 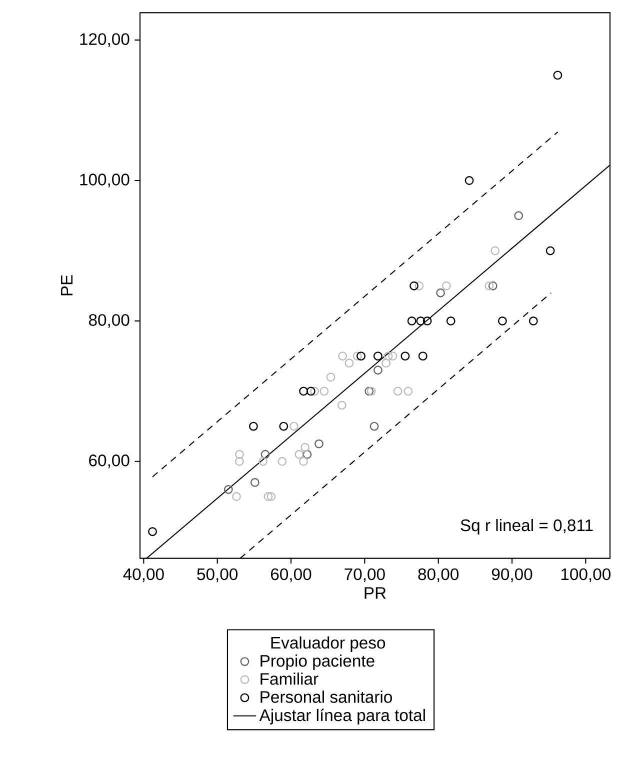 I want to click on y-tick-label: 60,00, so click(x=109, y=461).